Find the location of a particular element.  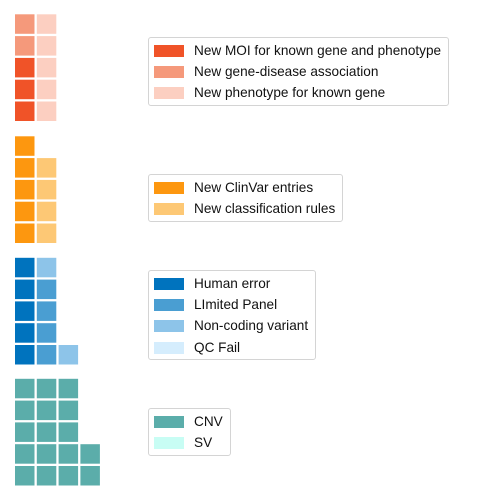

legend-4: CNV SV is located at coordinates (189, 432).